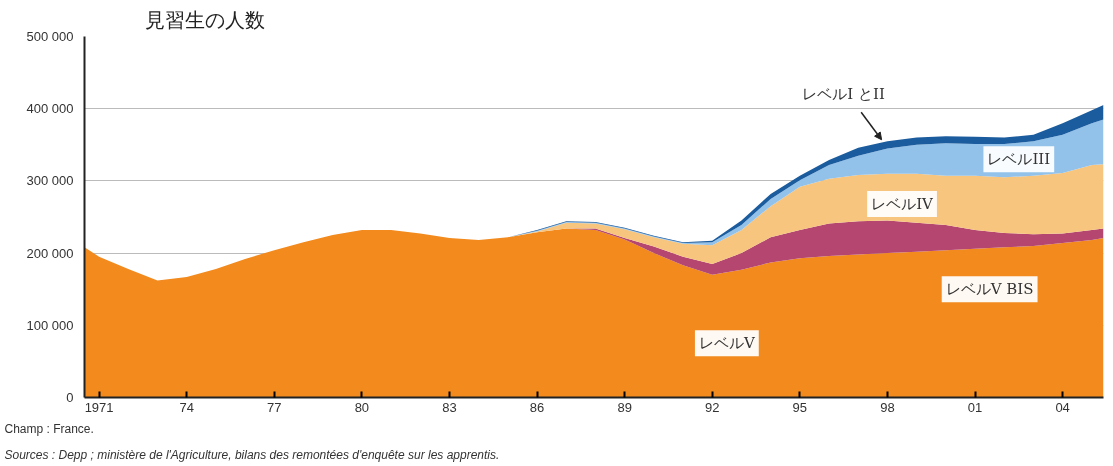 This screenshot has width=1113, height=466. What do you see at coordinates (712, 407) in the screenshot?
I see `x-tick-label: 92` at bounding box center [712, 407].